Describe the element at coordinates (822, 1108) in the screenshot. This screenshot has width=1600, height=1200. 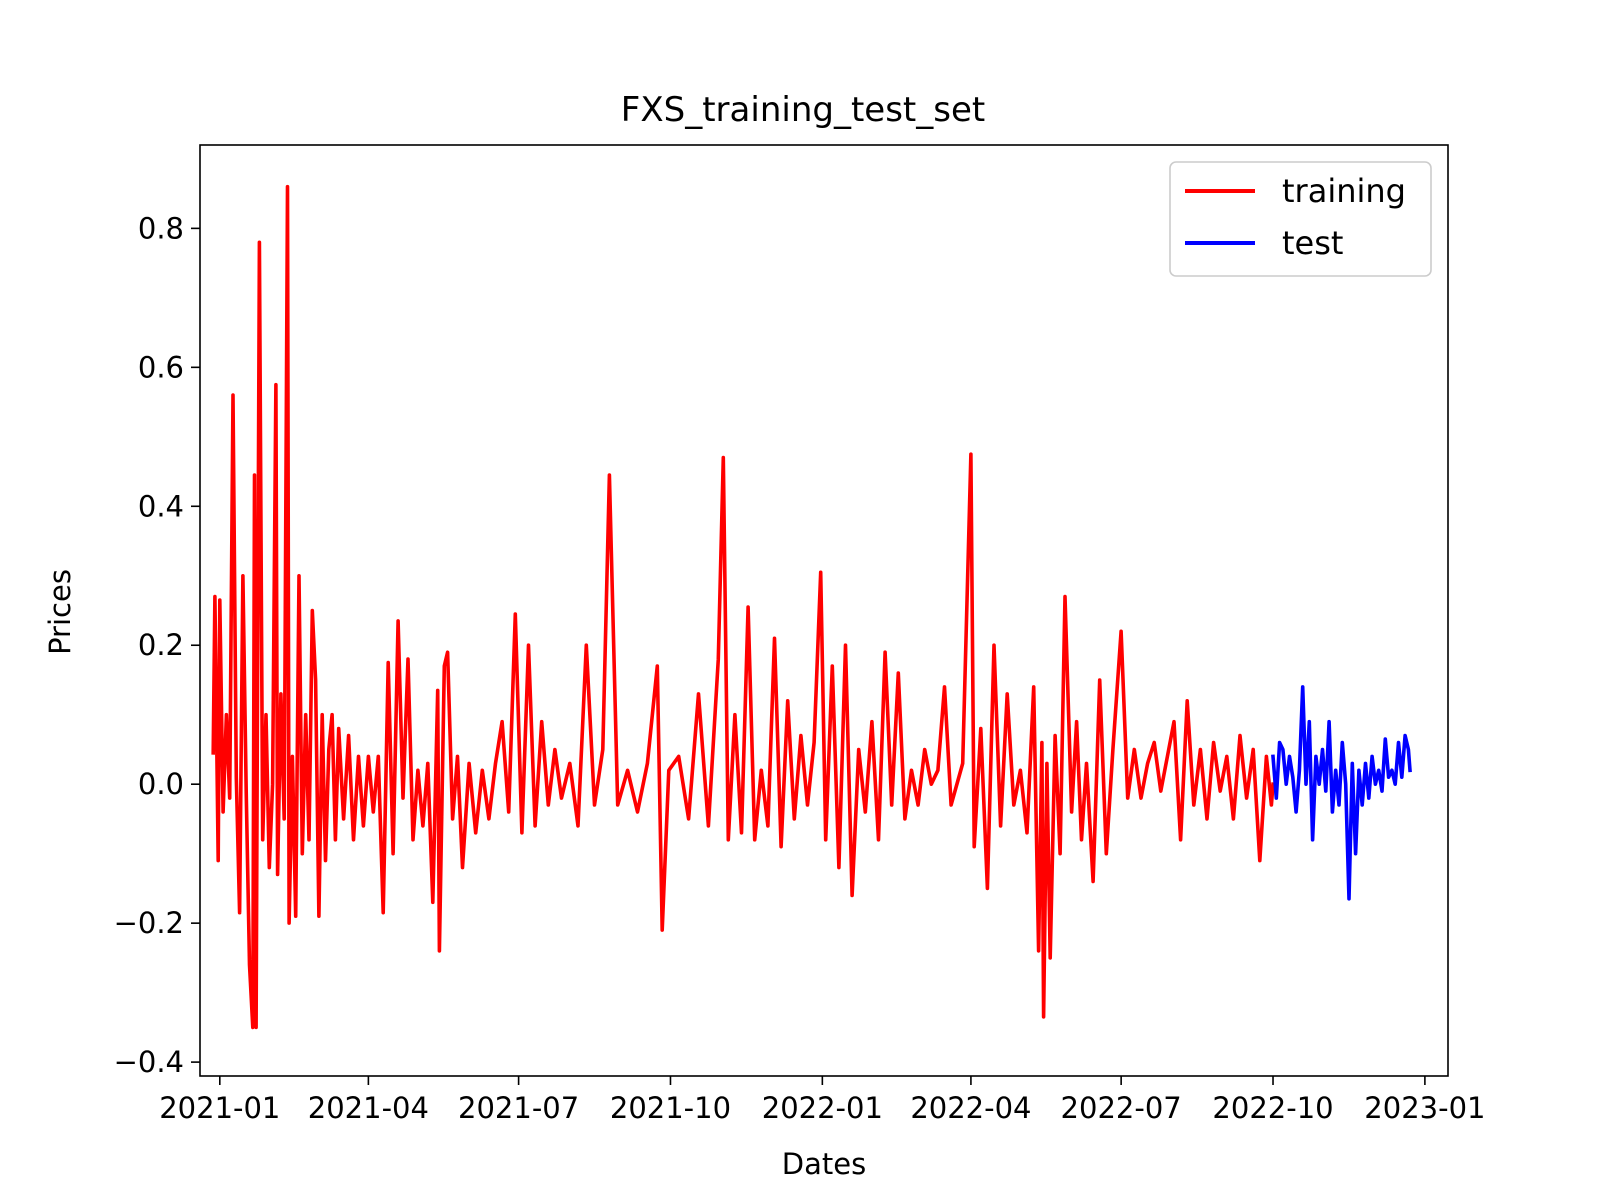
I see `x-tick-label: 2022-01` at that location.